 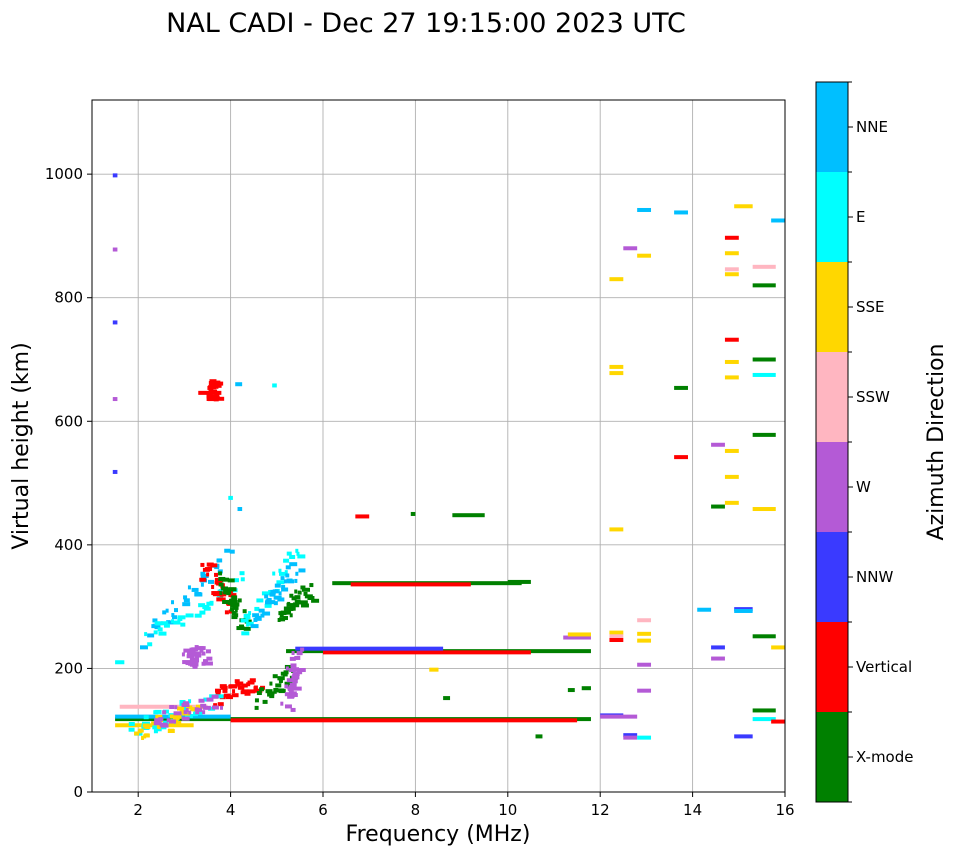 I want to click on colorbar-category-label: NNE, so click(x=872, y=127).